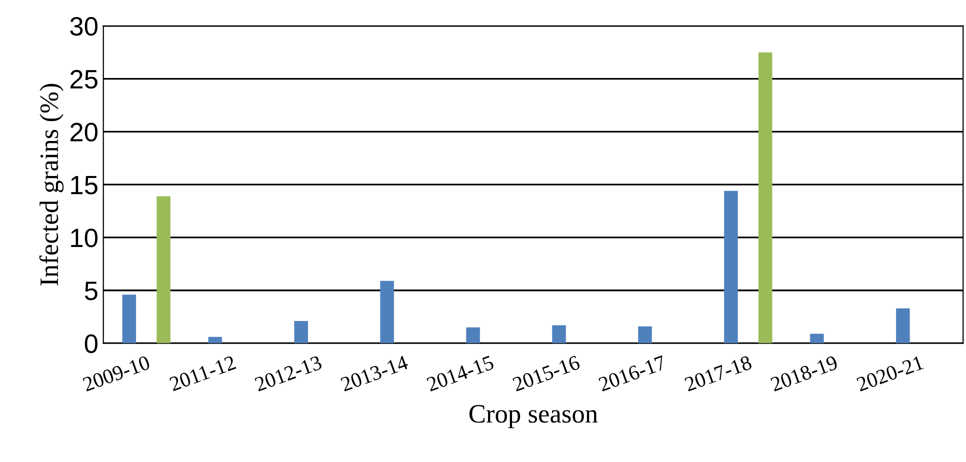 The image size is (966, 462). Describe the element at coordinates (116, 373) in the screenshot. I see `x-tick-label: 2009-10` at that location.